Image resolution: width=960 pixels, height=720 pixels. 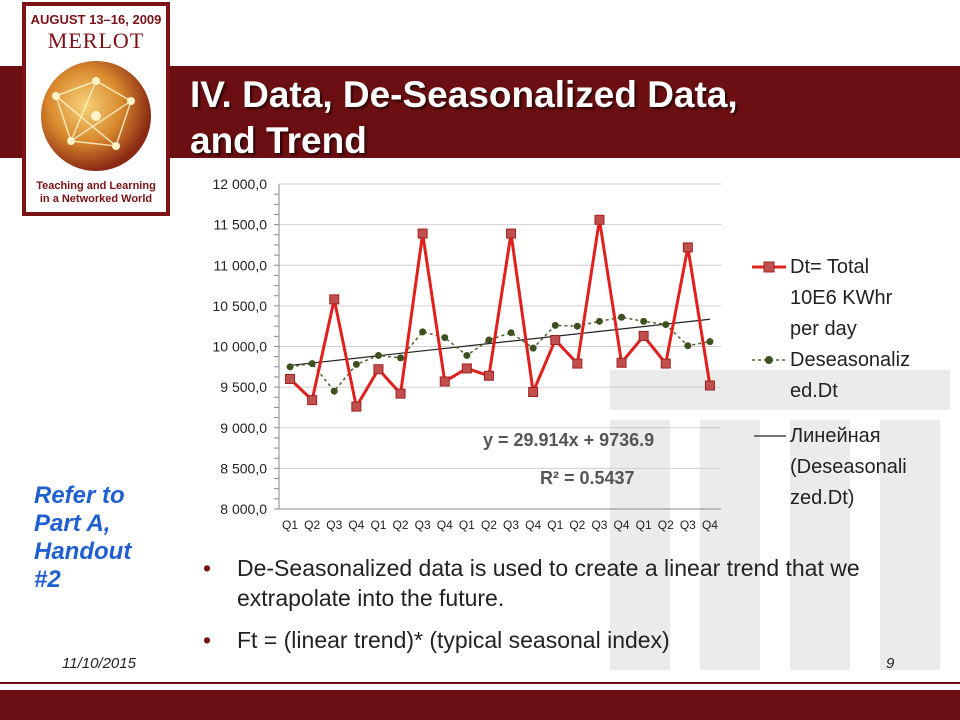 I want to click on trend-line, so click(x=500, y=342).